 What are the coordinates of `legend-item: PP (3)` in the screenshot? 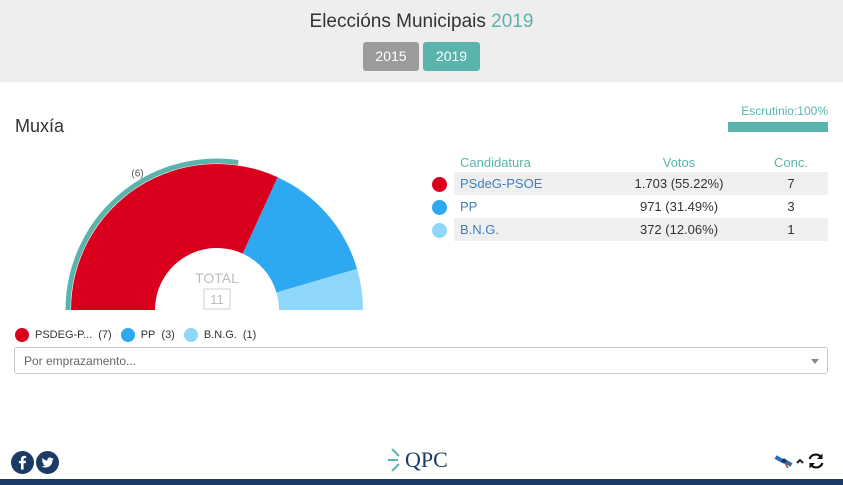 It's located at (147, 335).